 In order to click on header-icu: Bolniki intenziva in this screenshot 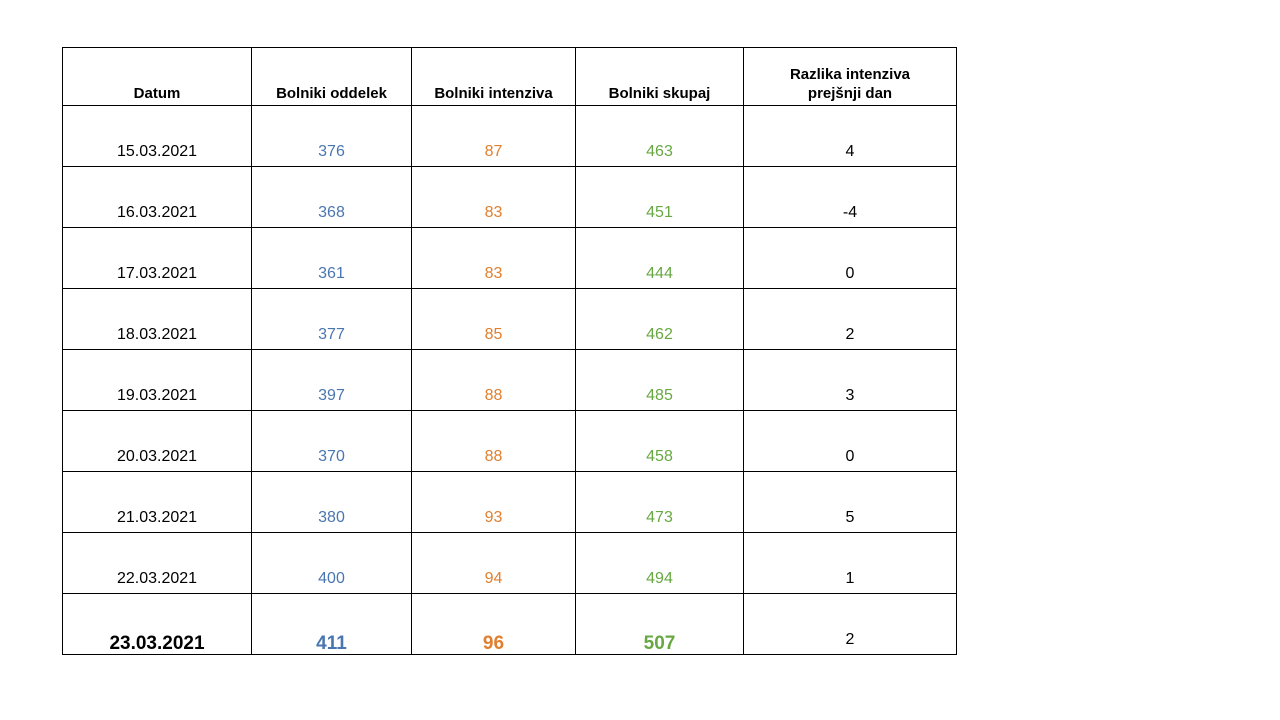, I will do `click(493, 76)`.